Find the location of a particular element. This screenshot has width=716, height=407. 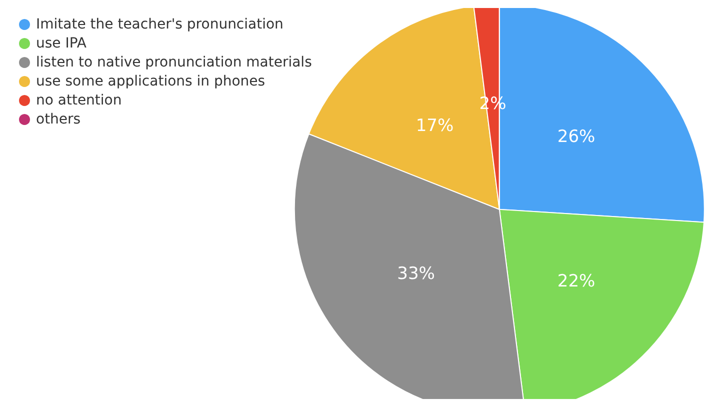

data-label: 33% is located at coordinates (416, 274).